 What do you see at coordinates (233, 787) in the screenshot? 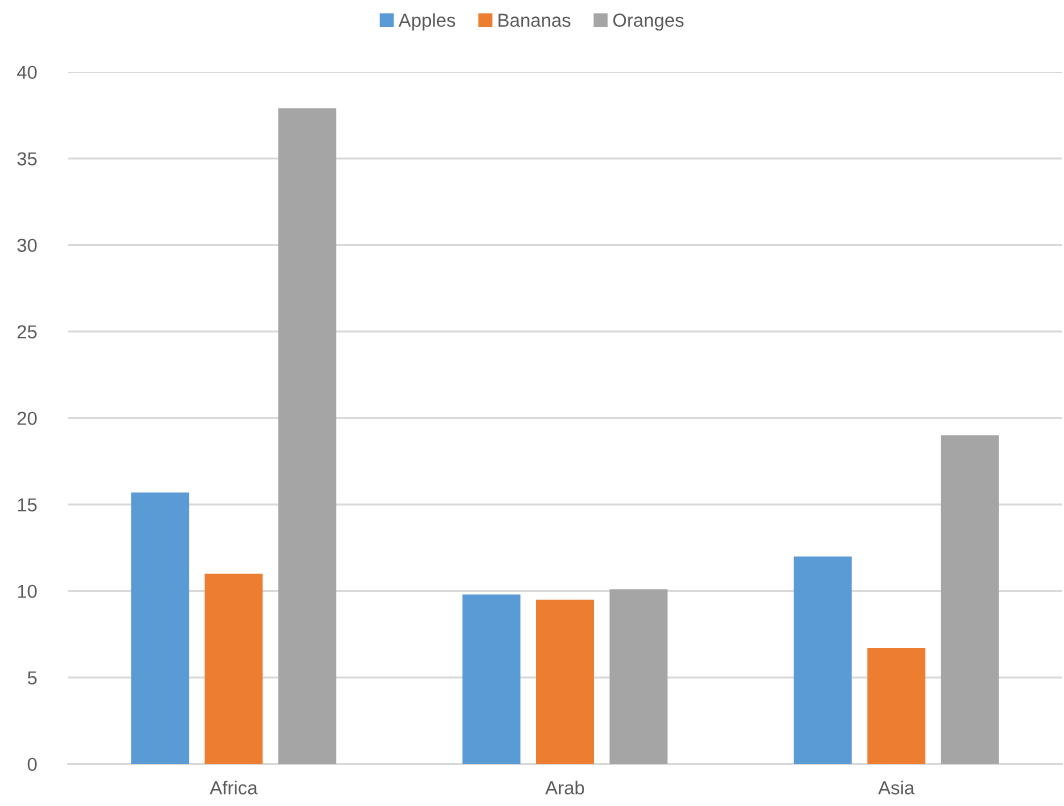
I see `x-tick-label: Africa` at bounding box center [233, 787].